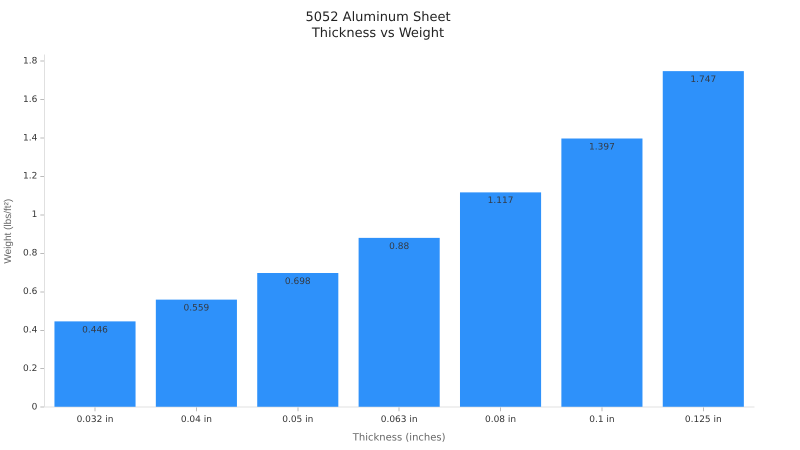 This screenshot has height=450, width=800. Describe the element at coordinates (501, 201) in the screenshot. I see `data-label: 1.117` at that location.